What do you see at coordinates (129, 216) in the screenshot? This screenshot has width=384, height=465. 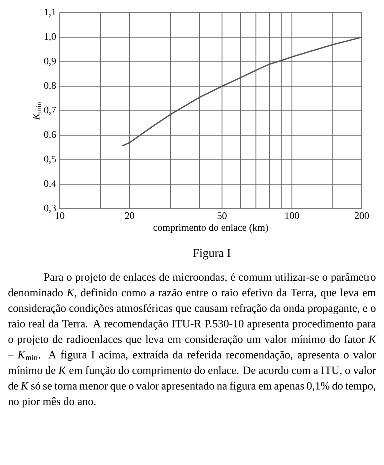 I see `x-tick-label: 20` at bounding box center [129, 216].